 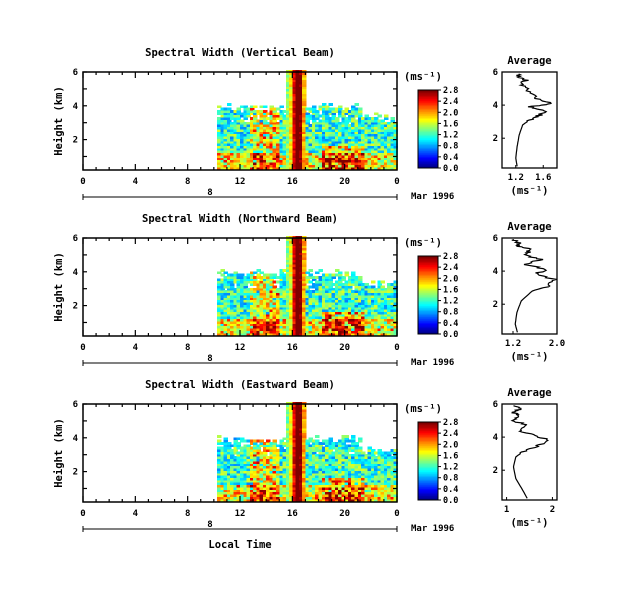 What do you see at coordinates (529, 227) in the screenshot?
I see `average-title: Average` at bounding box center [529, 227].